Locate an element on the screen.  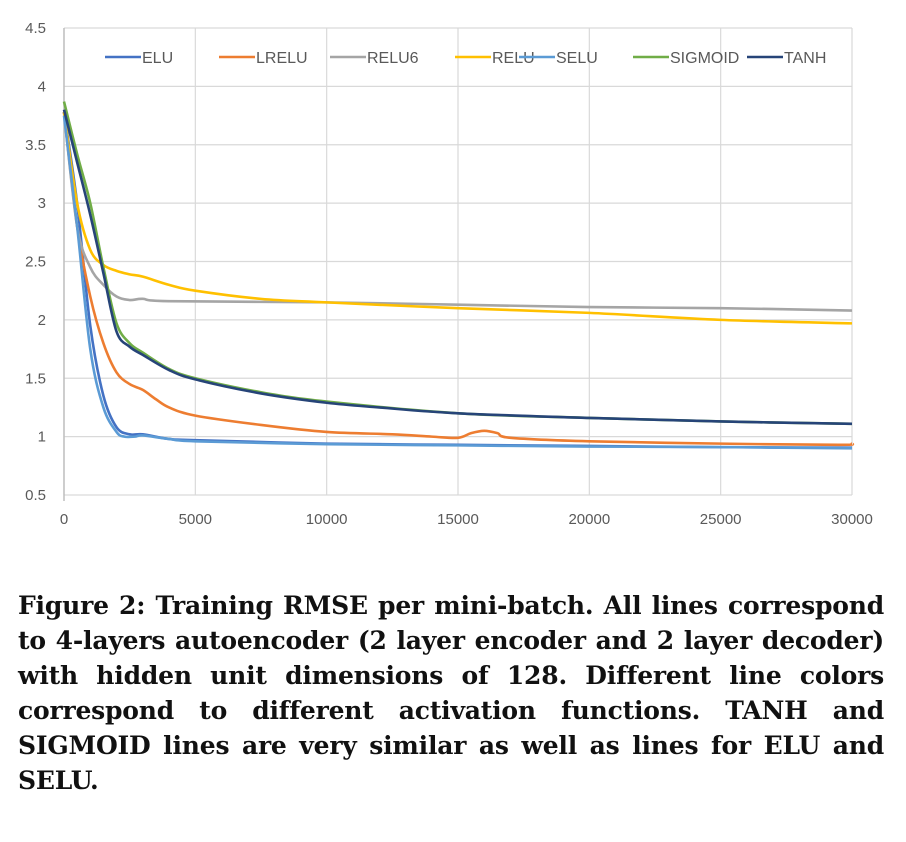
legend-label: RELU is located at coordinates (513, 58).